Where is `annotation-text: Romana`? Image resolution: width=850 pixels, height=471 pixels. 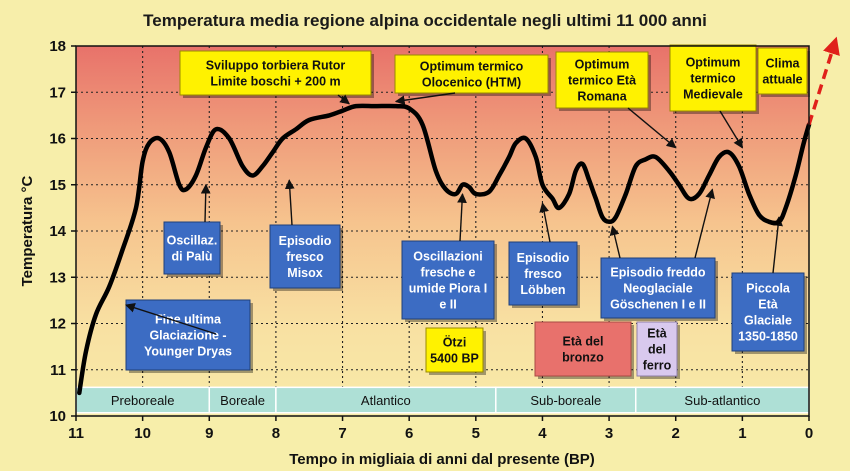
annotation-text: Romana is located at coordinates (602, 97).